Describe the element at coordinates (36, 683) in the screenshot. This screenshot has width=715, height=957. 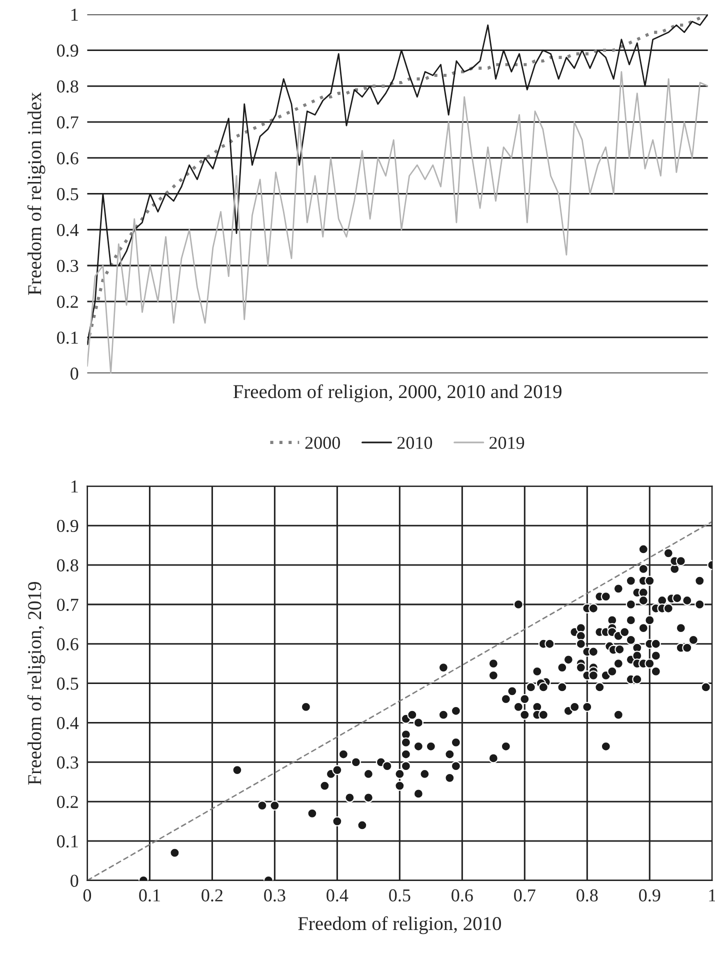
I see `y-axis-title: Freedom of religion, 2019` at that location.